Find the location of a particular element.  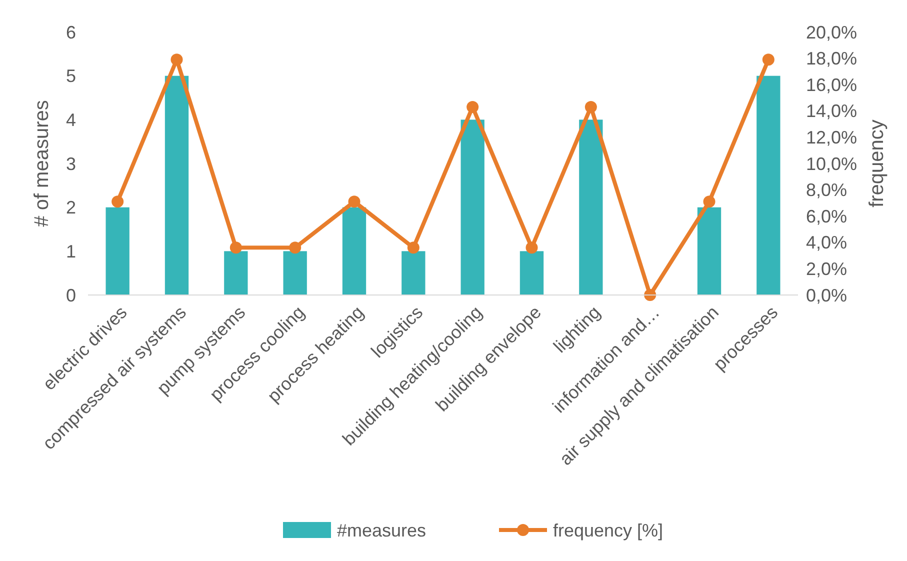

y-tick-label: 5 is located at coordinates (71, 76).